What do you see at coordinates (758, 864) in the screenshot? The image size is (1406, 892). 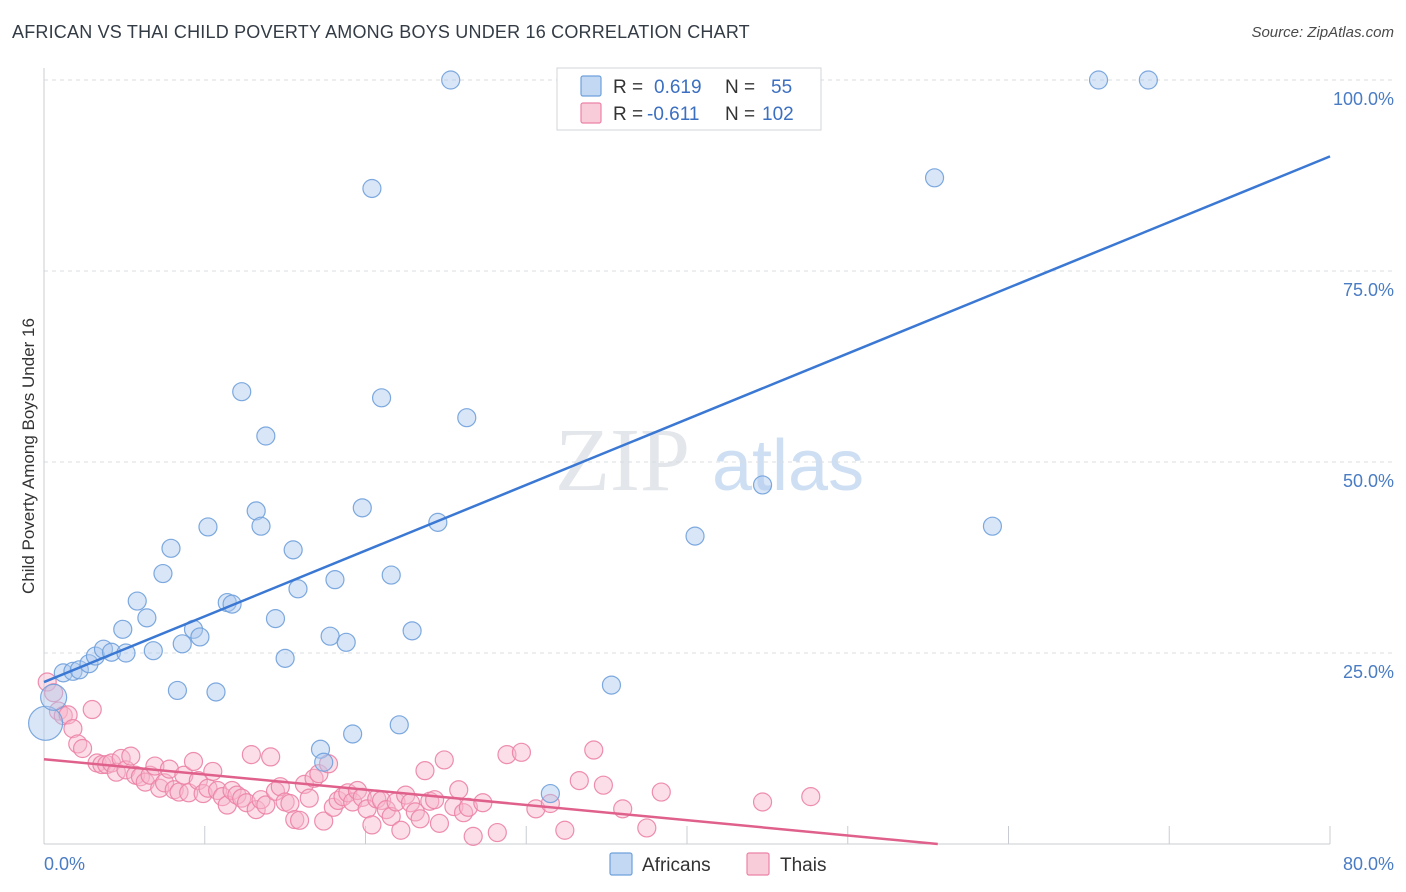 I see `legend-thais-swatch` at bounding box center [758, 864].